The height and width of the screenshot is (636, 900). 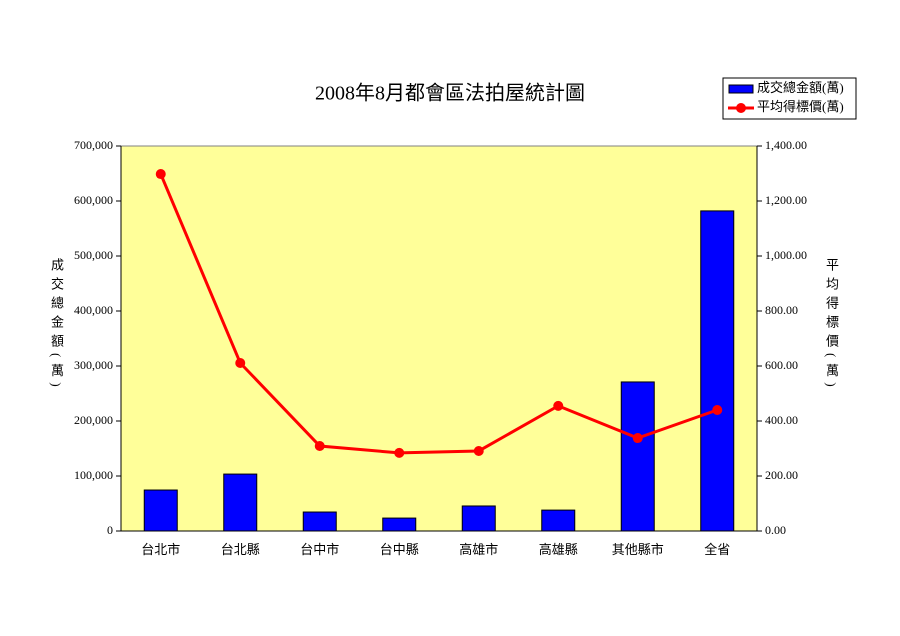 I want to click on y2-axis-title: 平均得標價(萬), so click(x=831, y=325).